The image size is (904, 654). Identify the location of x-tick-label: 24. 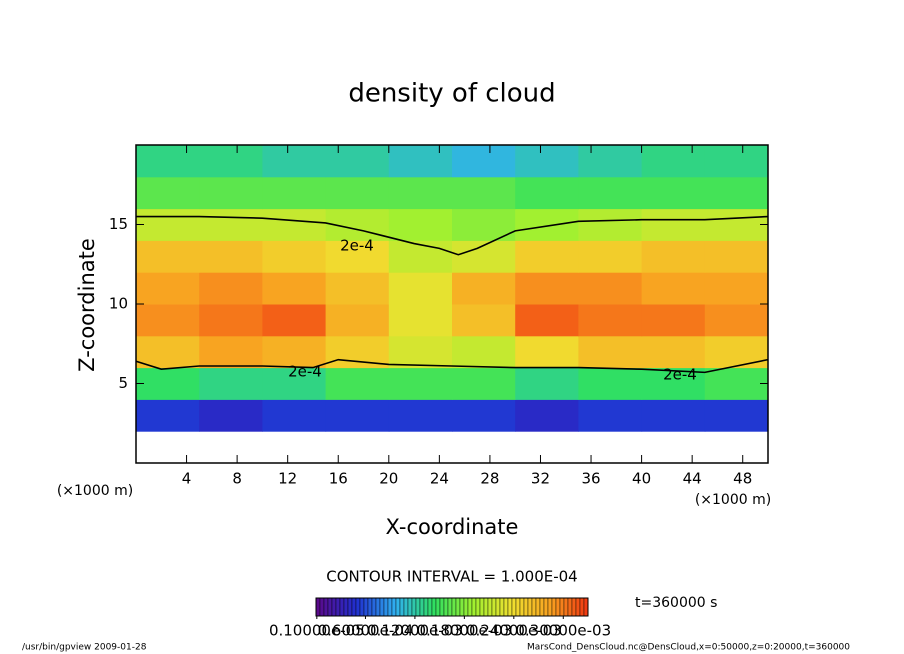
(439, 479).